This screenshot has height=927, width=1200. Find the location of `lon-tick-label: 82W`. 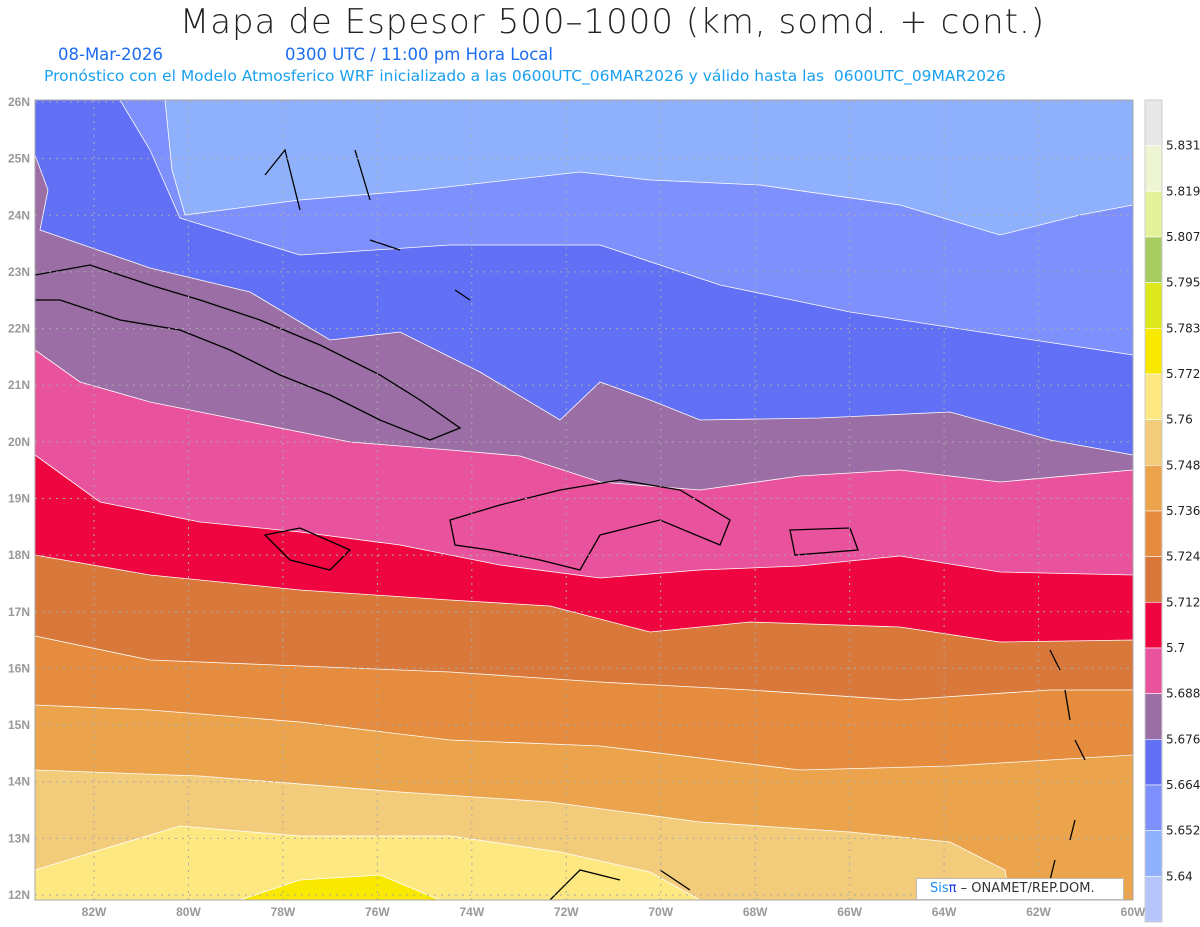

lon-tick-label: 82W is located at coordinates (94, 912).